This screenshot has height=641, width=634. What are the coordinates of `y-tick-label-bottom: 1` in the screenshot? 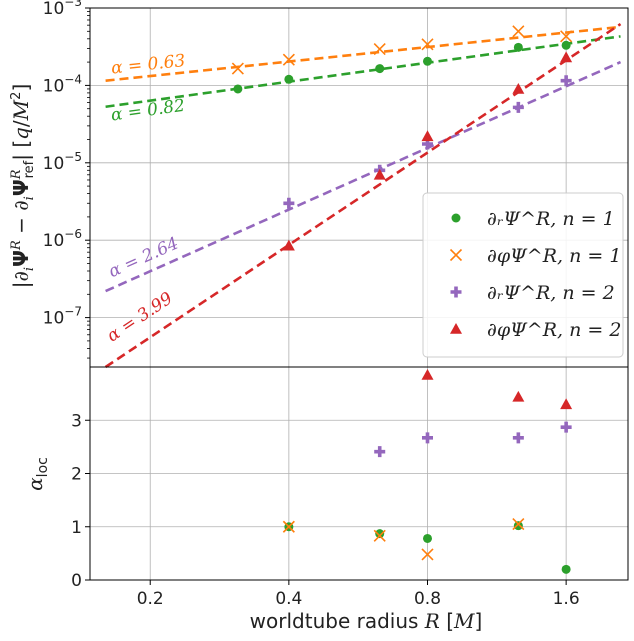 It's located at (76, 528).